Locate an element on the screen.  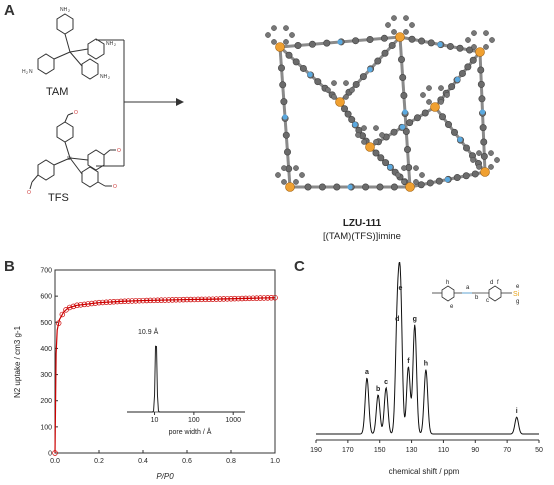
b-y-tick-label: 200 is located at coordinates (46, 401).